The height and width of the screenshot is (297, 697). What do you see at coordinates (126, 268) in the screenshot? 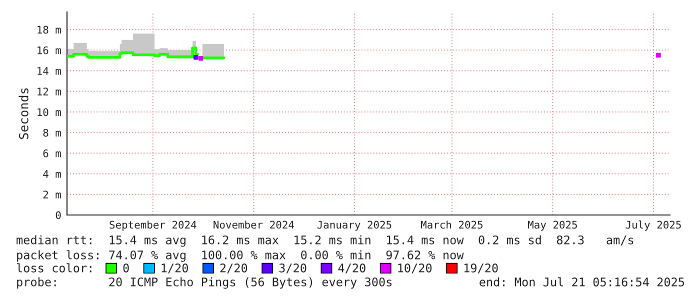
I see `legend-label: 0` at bounding box center [126, 268].